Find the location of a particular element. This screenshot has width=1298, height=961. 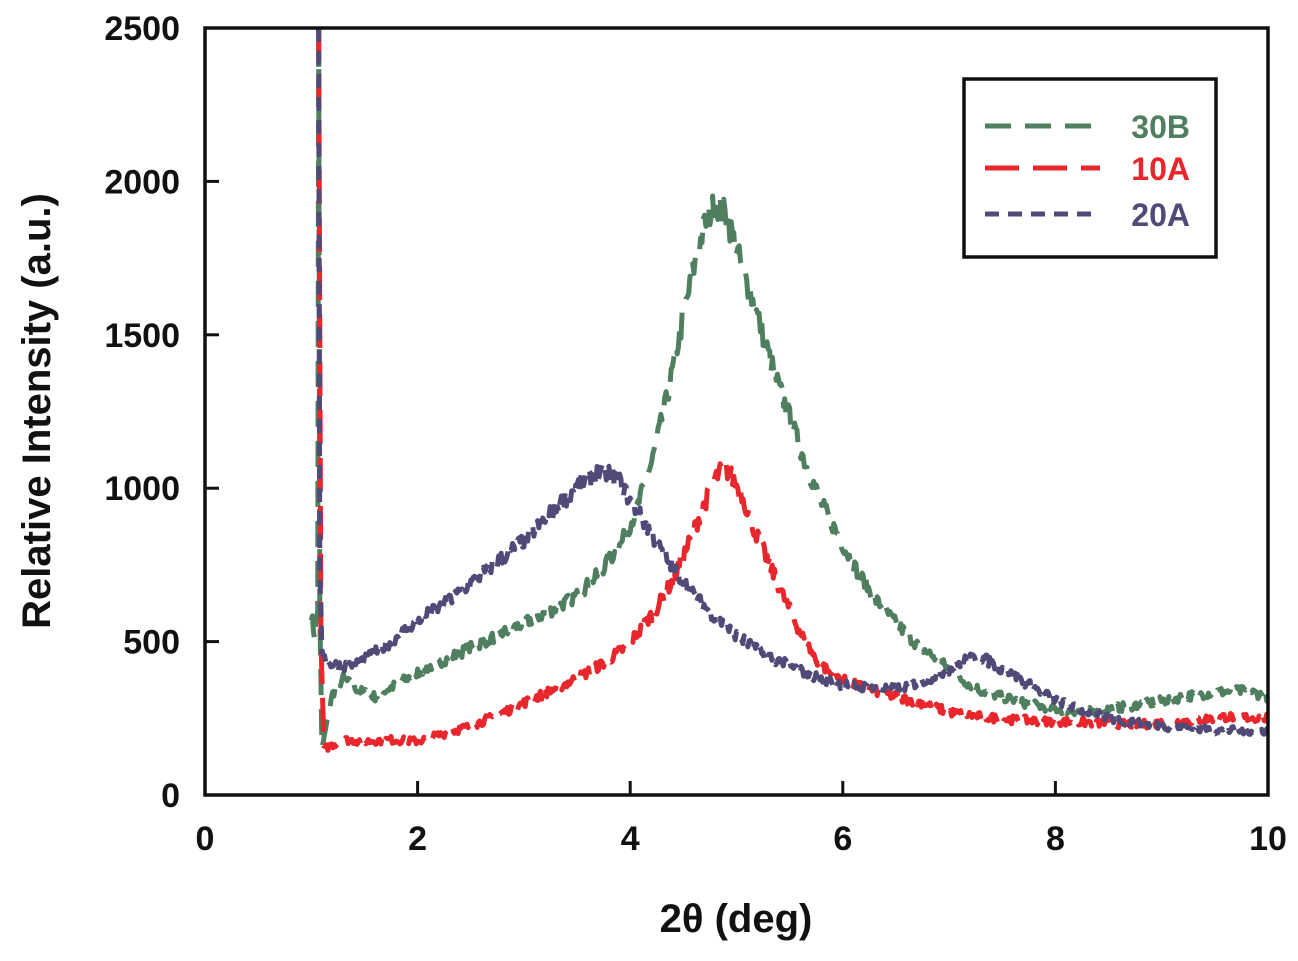

legend-item-10a: 10A is located at coordinates (1087, 169).